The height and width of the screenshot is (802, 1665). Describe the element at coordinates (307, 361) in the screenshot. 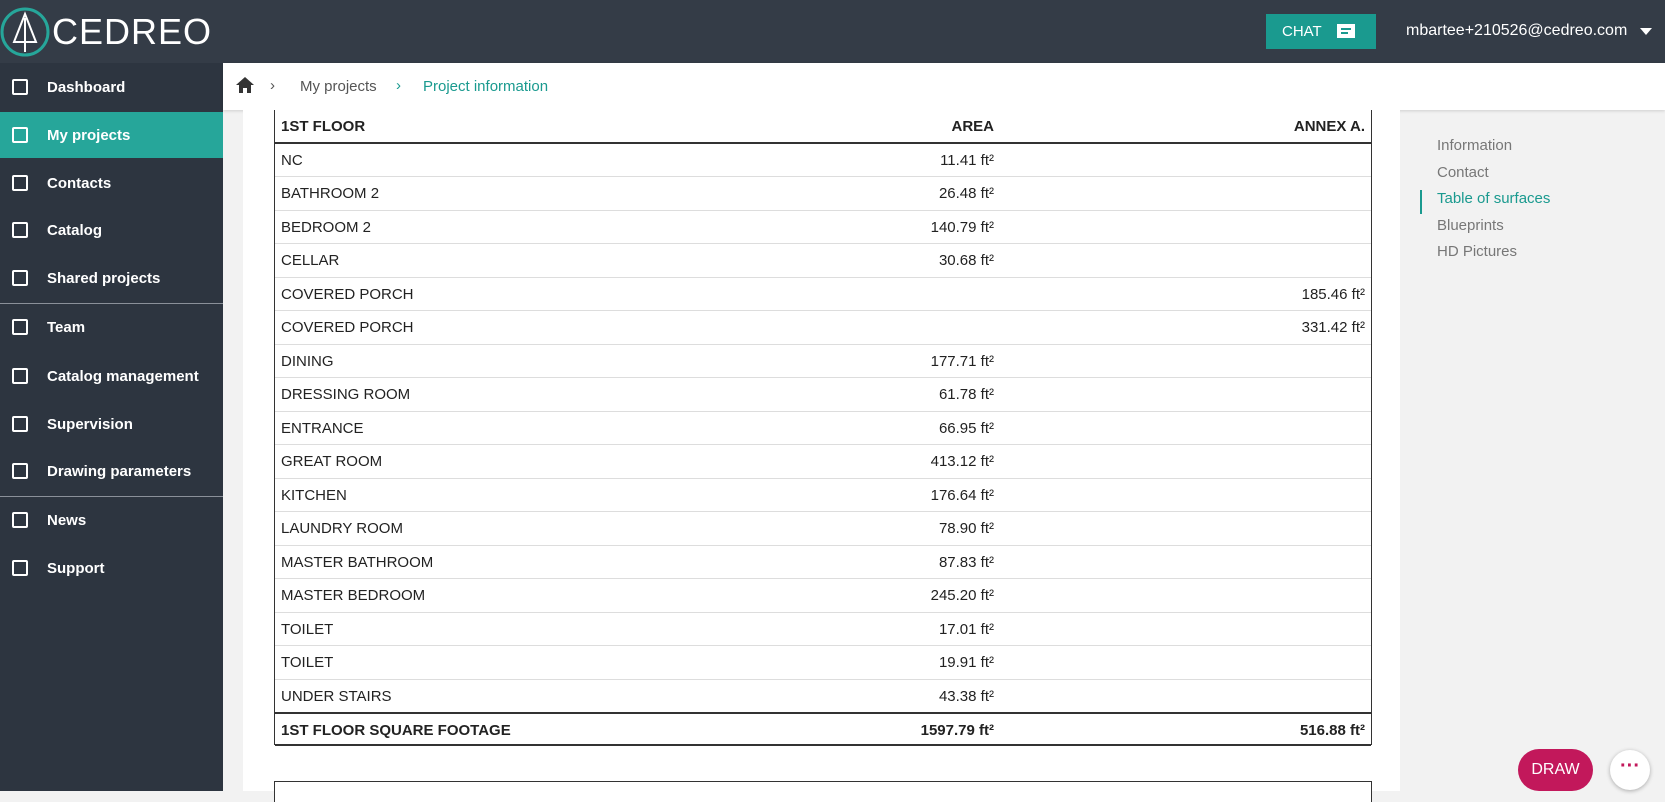

I see `table-cell: DINING` at that location.